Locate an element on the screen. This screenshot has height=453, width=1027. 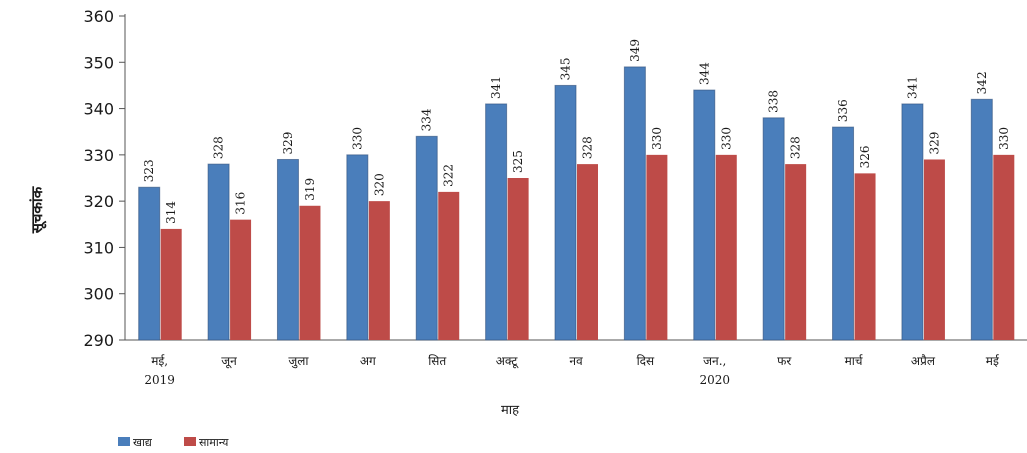
x-tick-label: अग is located at coordinates (368, 361).